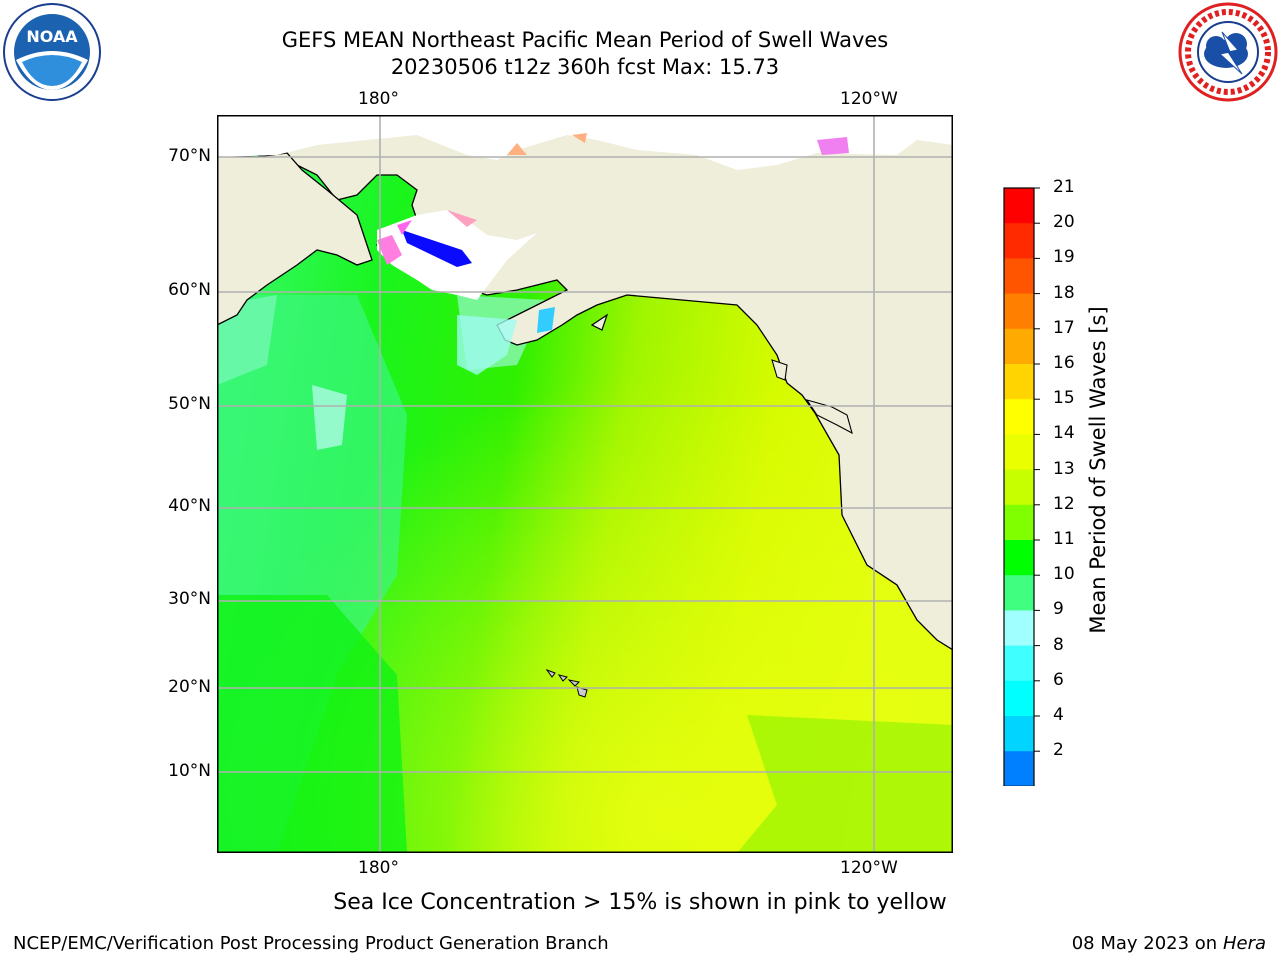 The width and height of the screenshot is (1280, 960). Describe the element at coordinates (1064, 187) in the screenshot. I see `colorbar-tick-label: 21` at that location.